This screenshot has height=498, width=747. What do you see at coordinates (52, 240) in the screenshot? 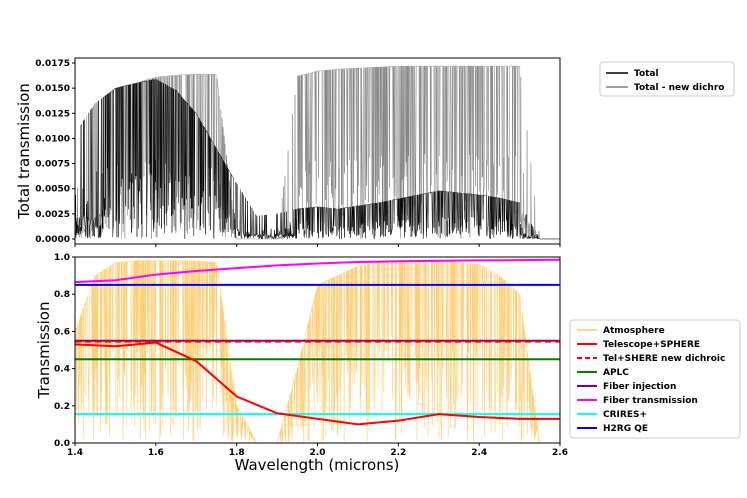
I see `top-y-tick-label: 0.0000` at bounding box center [52, 240].